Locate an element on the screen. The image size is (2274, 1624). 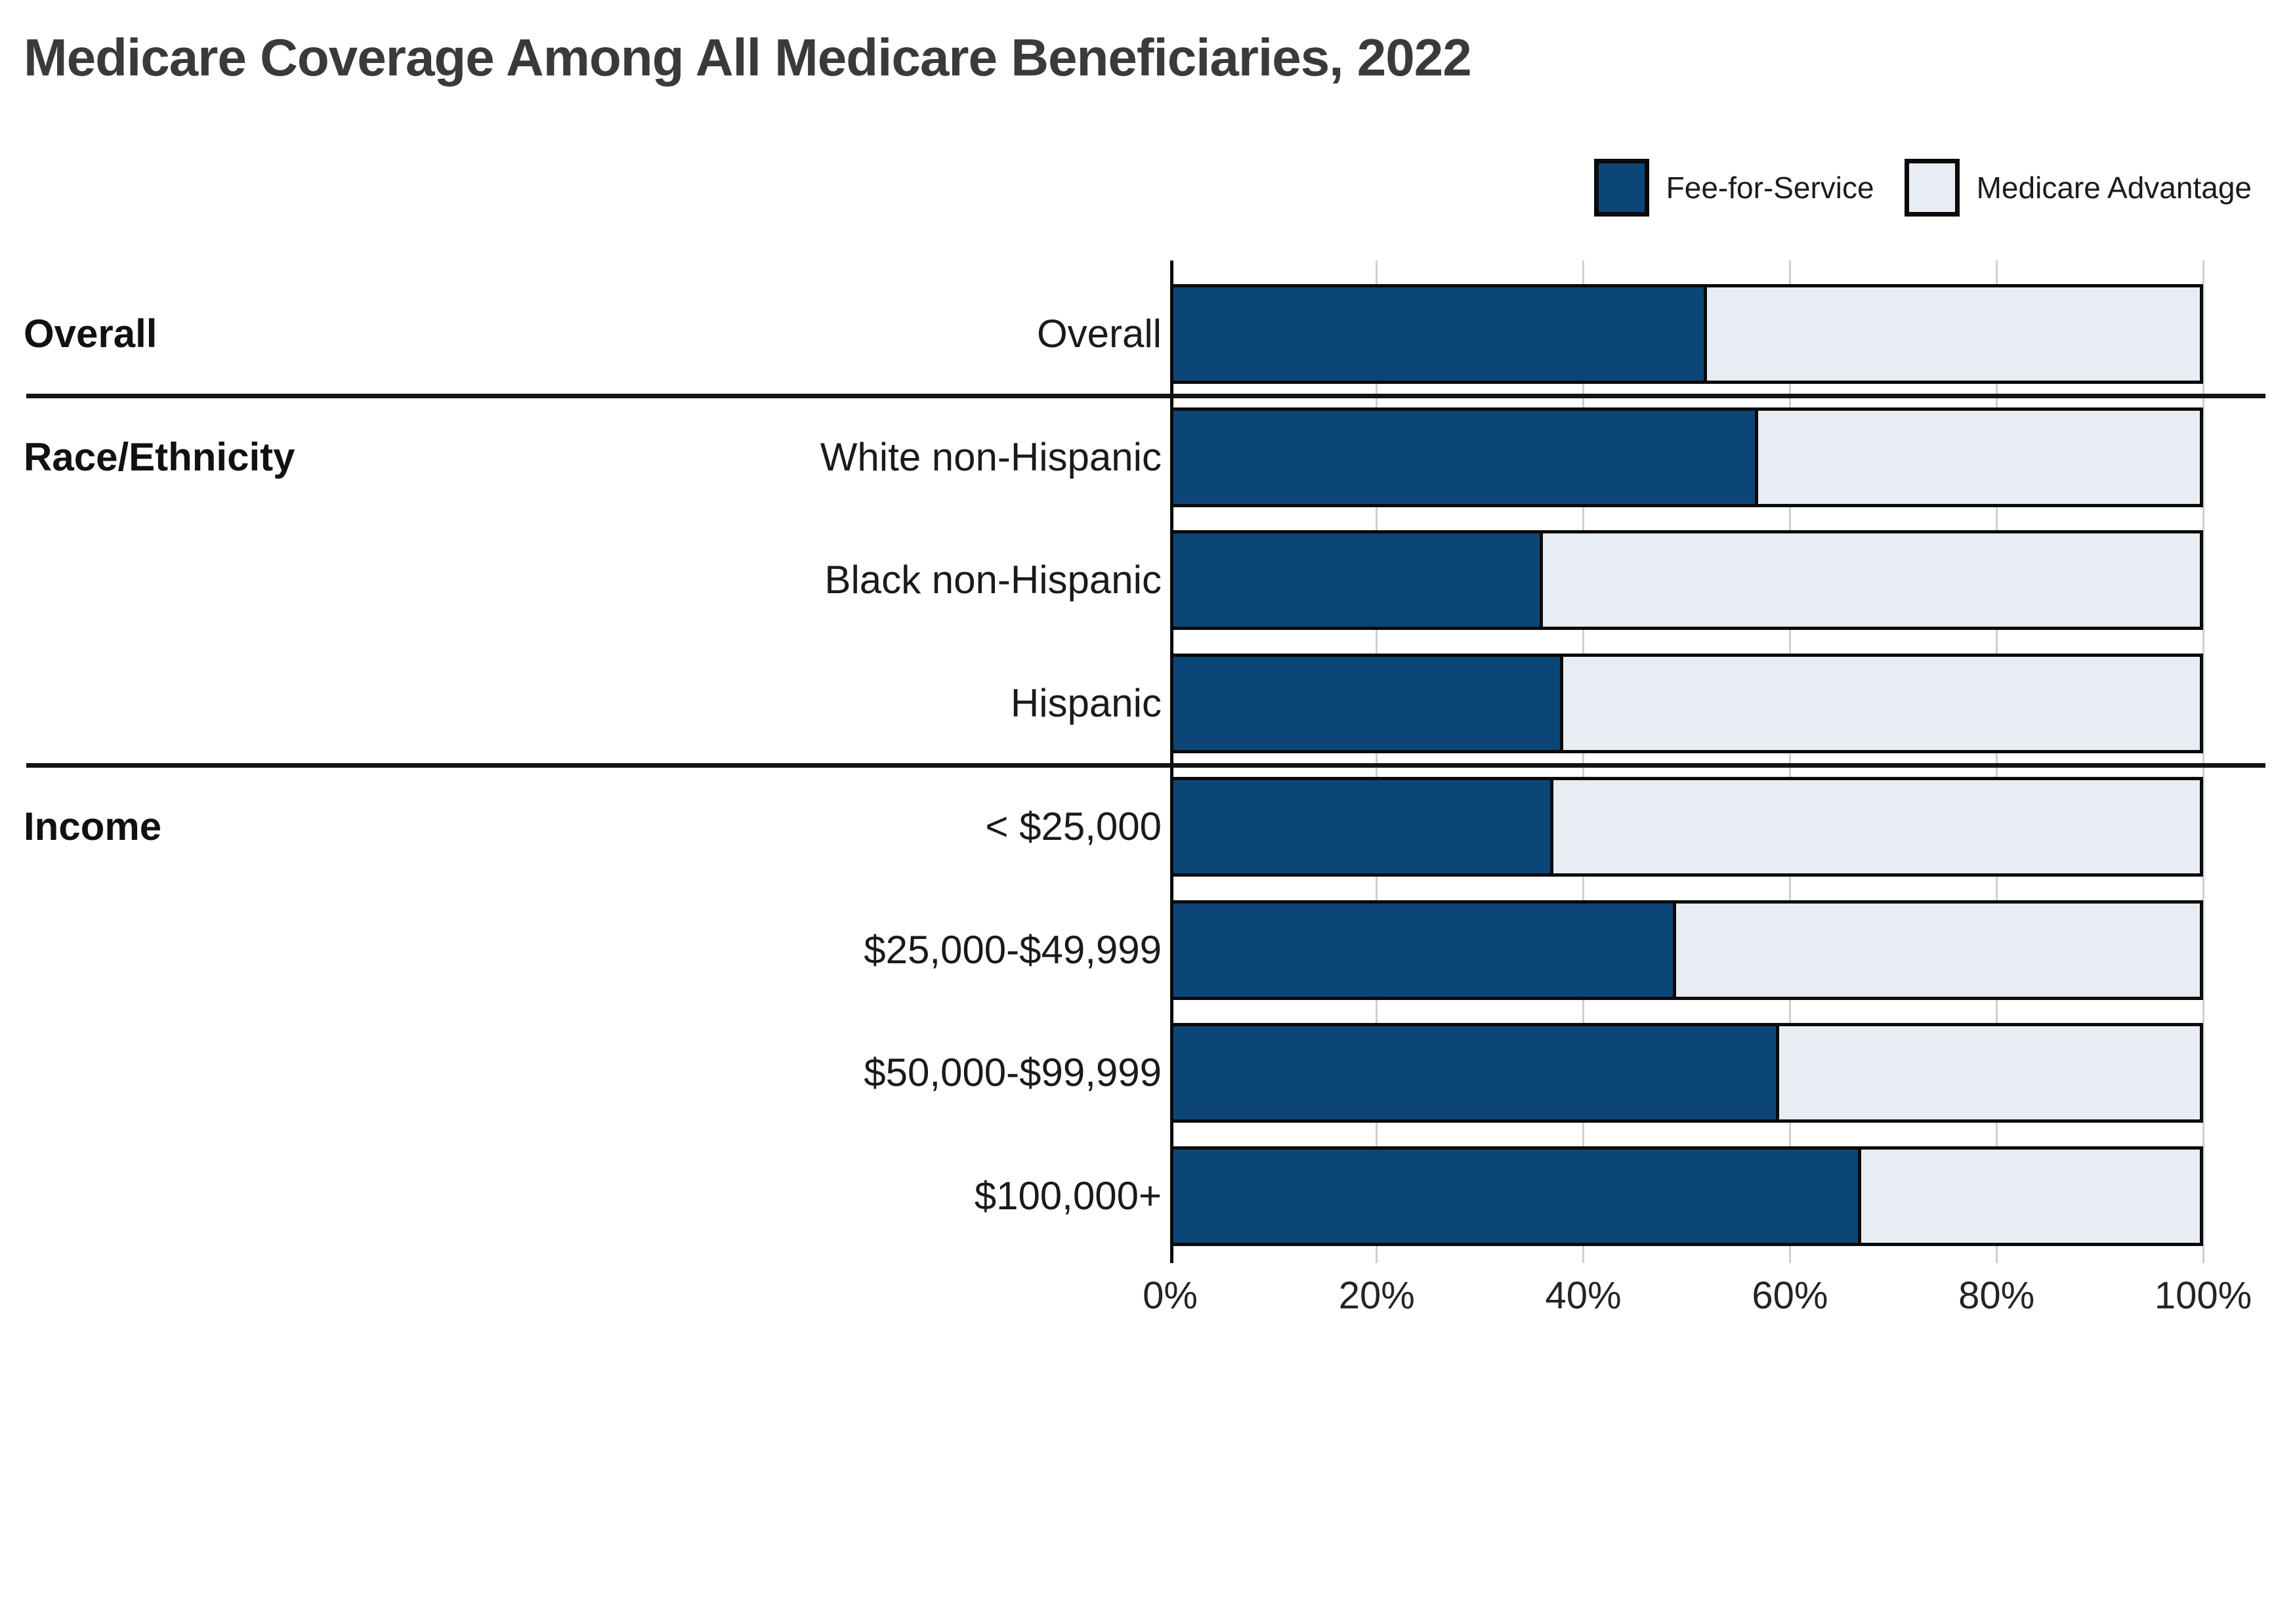
legend-item: Medicare Advantage is located at coordinates (2078, 188).